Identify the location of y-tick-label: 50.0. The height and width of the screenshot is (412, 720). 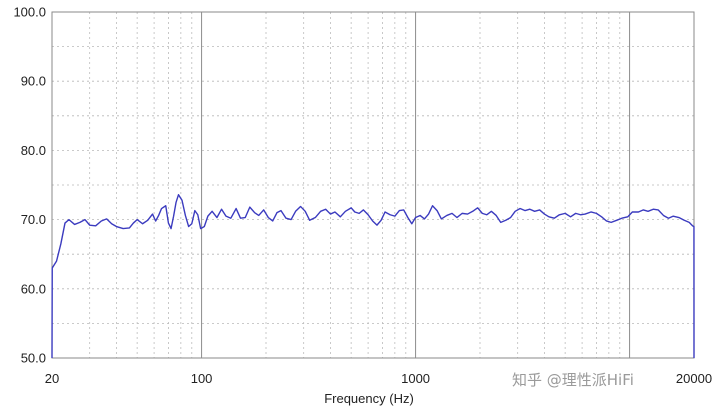
(33, 358).